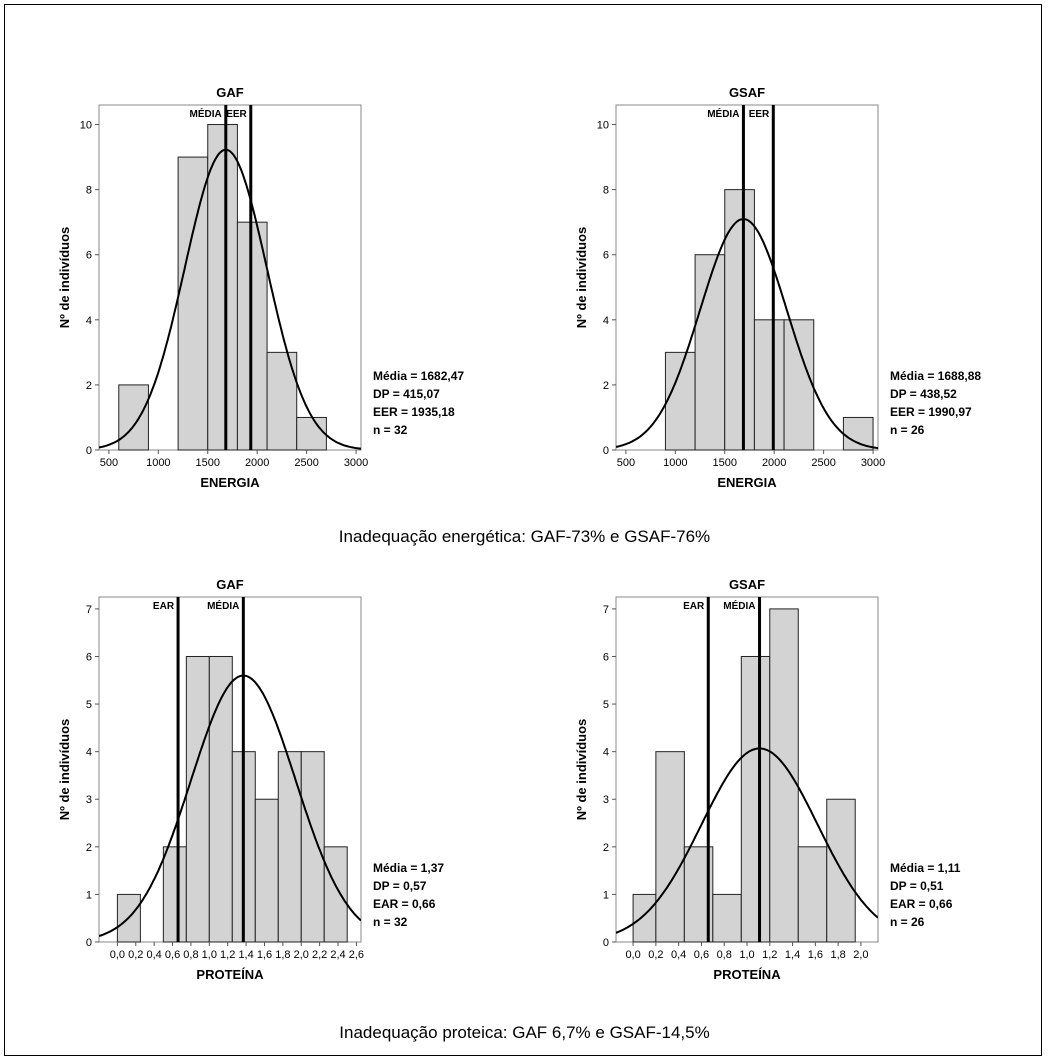  I want to click on y-tick-label: 10, so click(86, 126).